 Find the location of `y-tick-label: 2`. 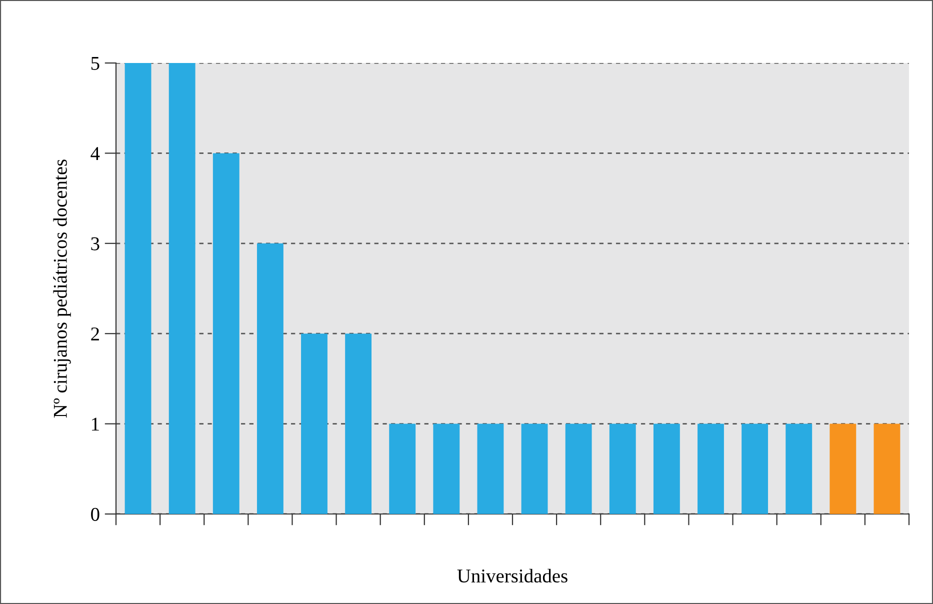

y-tick-label: 2 is located at coordinates (95, 333).